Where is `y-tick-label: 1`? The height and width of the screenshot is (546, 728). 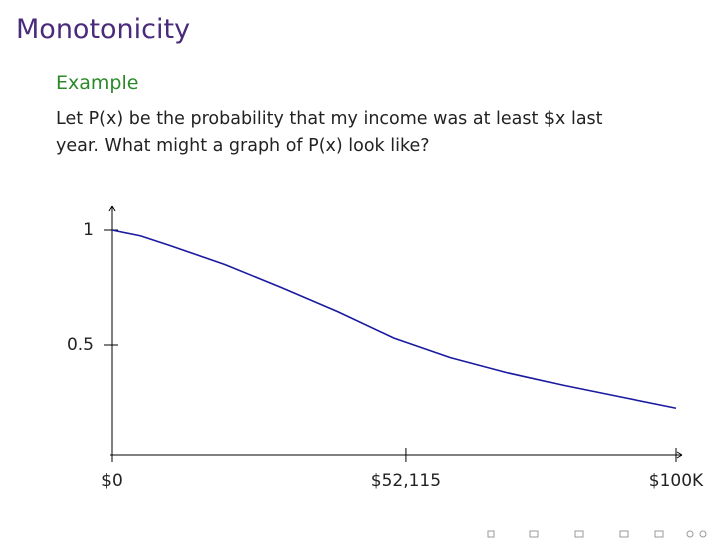
y-tick-label: 1 is located at coordinates (88, 230).